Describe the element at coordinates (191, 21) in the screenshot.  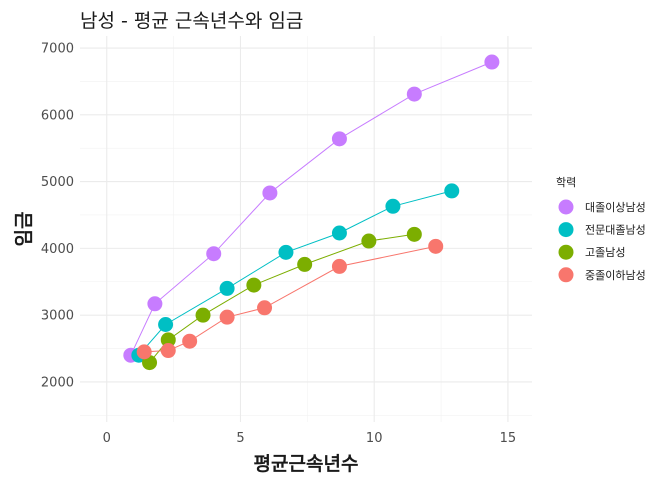
I see `chart-title: 남성 - 평균 근속년수와 임금` at that location.